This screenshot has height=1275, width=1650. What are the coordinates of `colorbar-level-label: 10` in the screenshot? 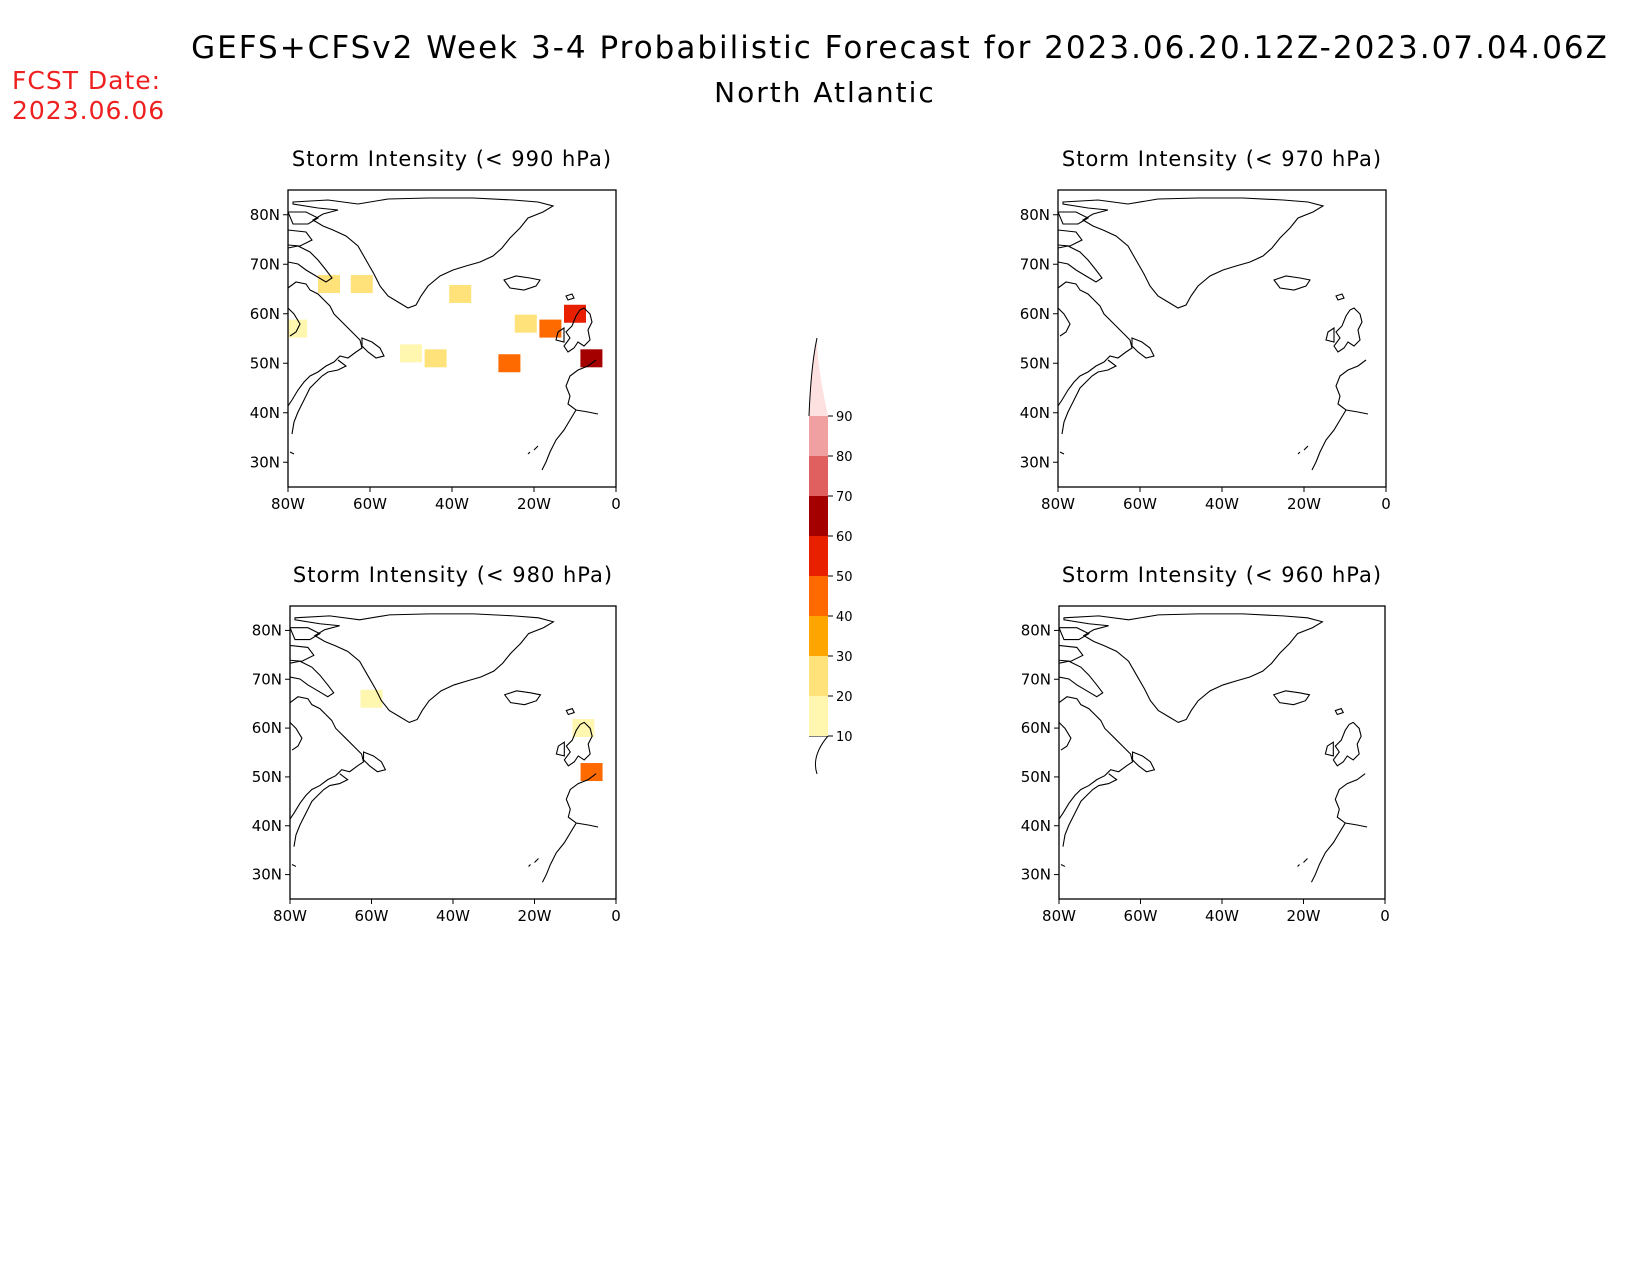 It's located at (844, 737).